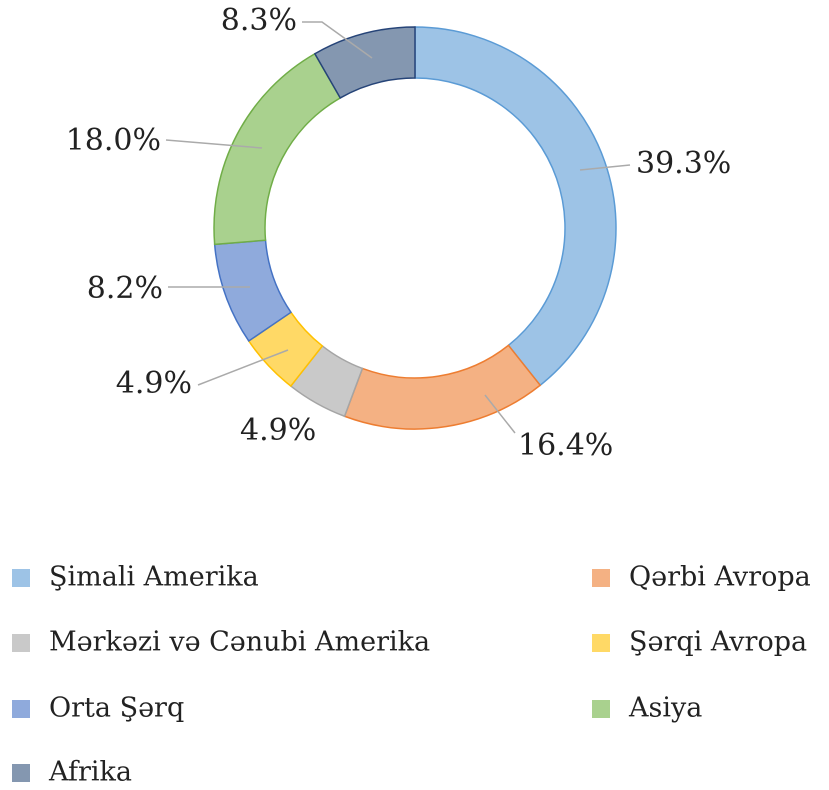  I want to click on legend-label: Qərbi Avropa, so click(720, 577).